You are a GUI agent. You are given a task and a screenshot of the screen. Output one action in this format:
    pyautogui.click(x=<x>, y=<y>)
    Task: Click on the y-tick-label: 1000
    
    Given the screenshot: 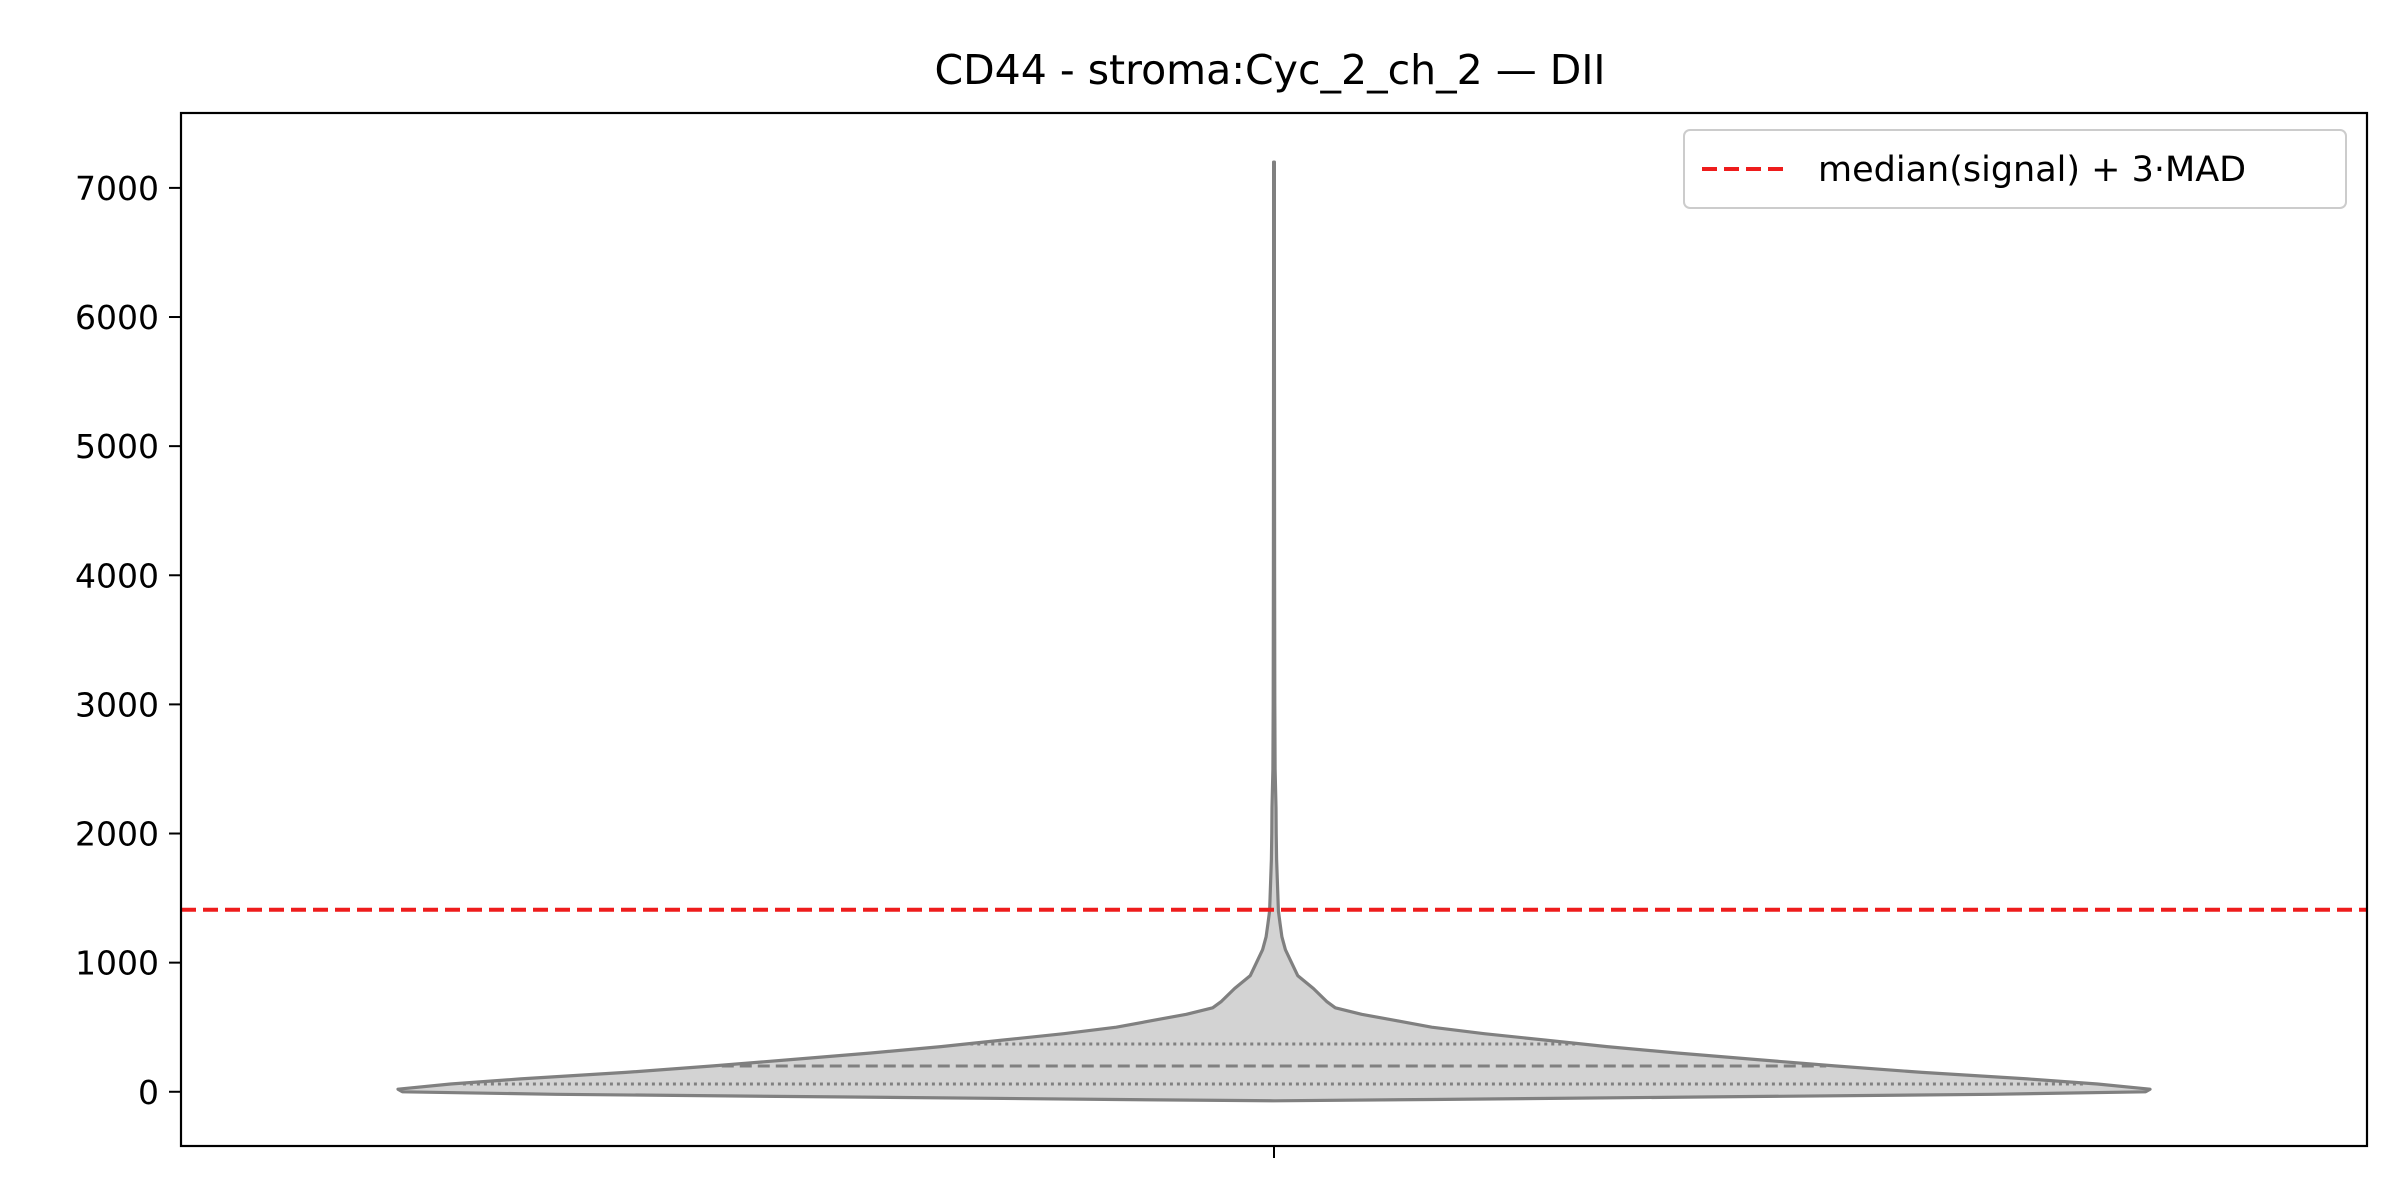 What is the action you would take?
    pyautogui.click(x=117, y=963)
    